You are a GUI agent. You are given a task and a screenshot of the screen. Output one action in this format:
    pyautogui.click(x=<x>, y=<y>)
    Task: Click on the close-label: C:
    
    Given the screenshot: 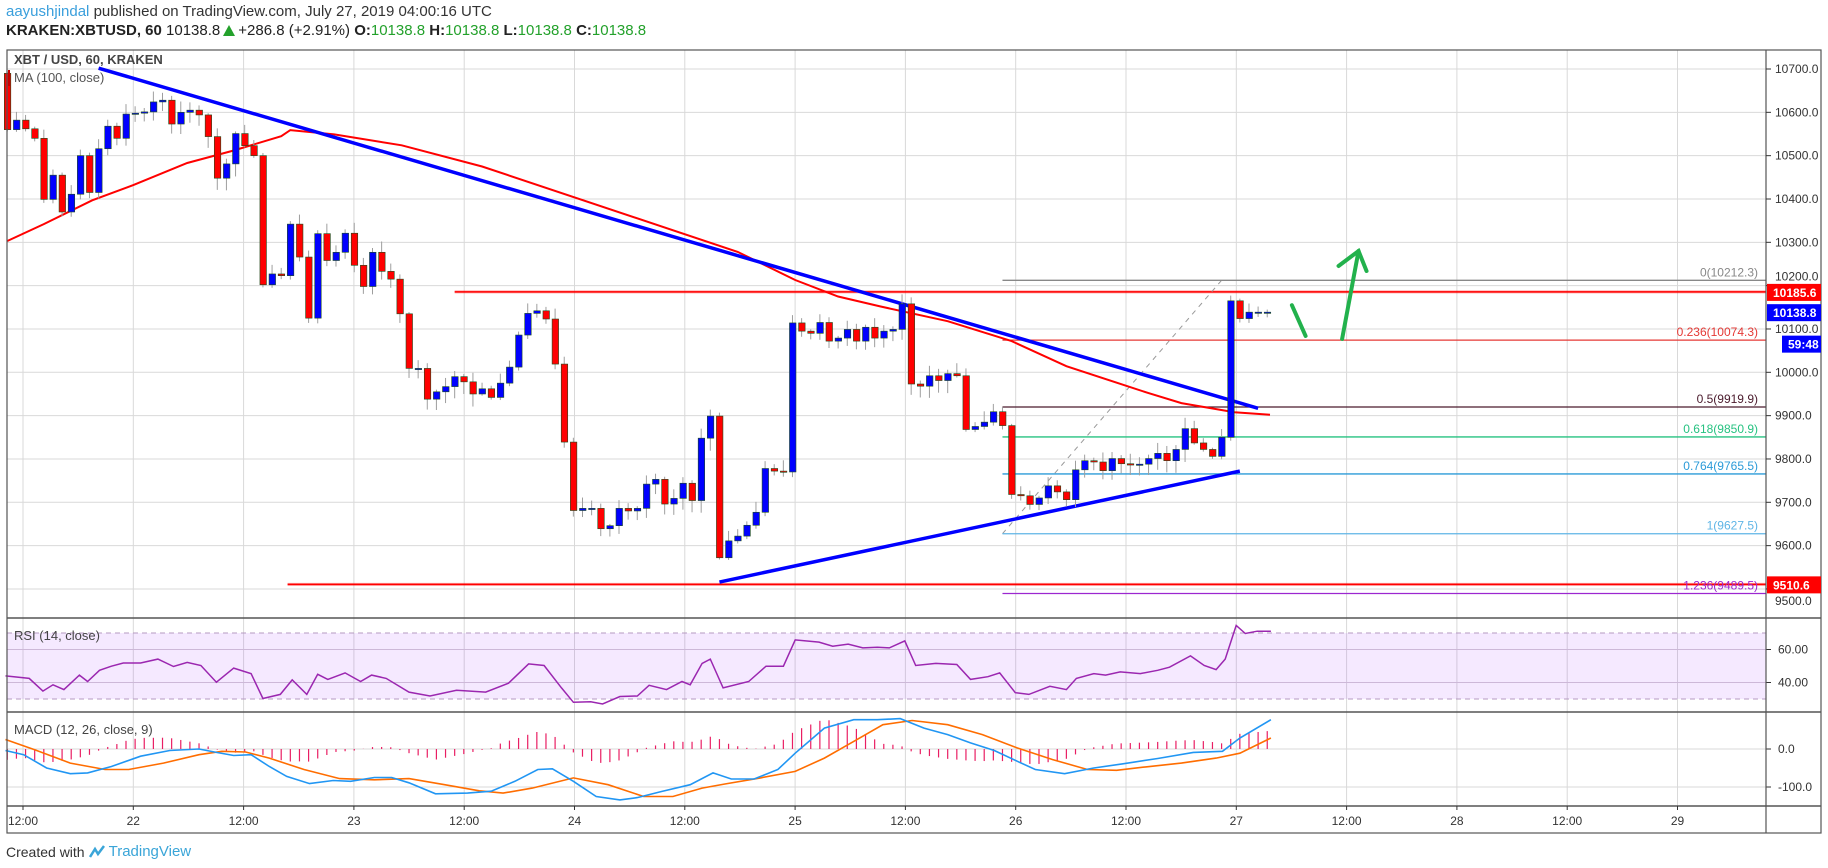 What is the action you would take?
    pyautogui.click(x=584, y=30)
    